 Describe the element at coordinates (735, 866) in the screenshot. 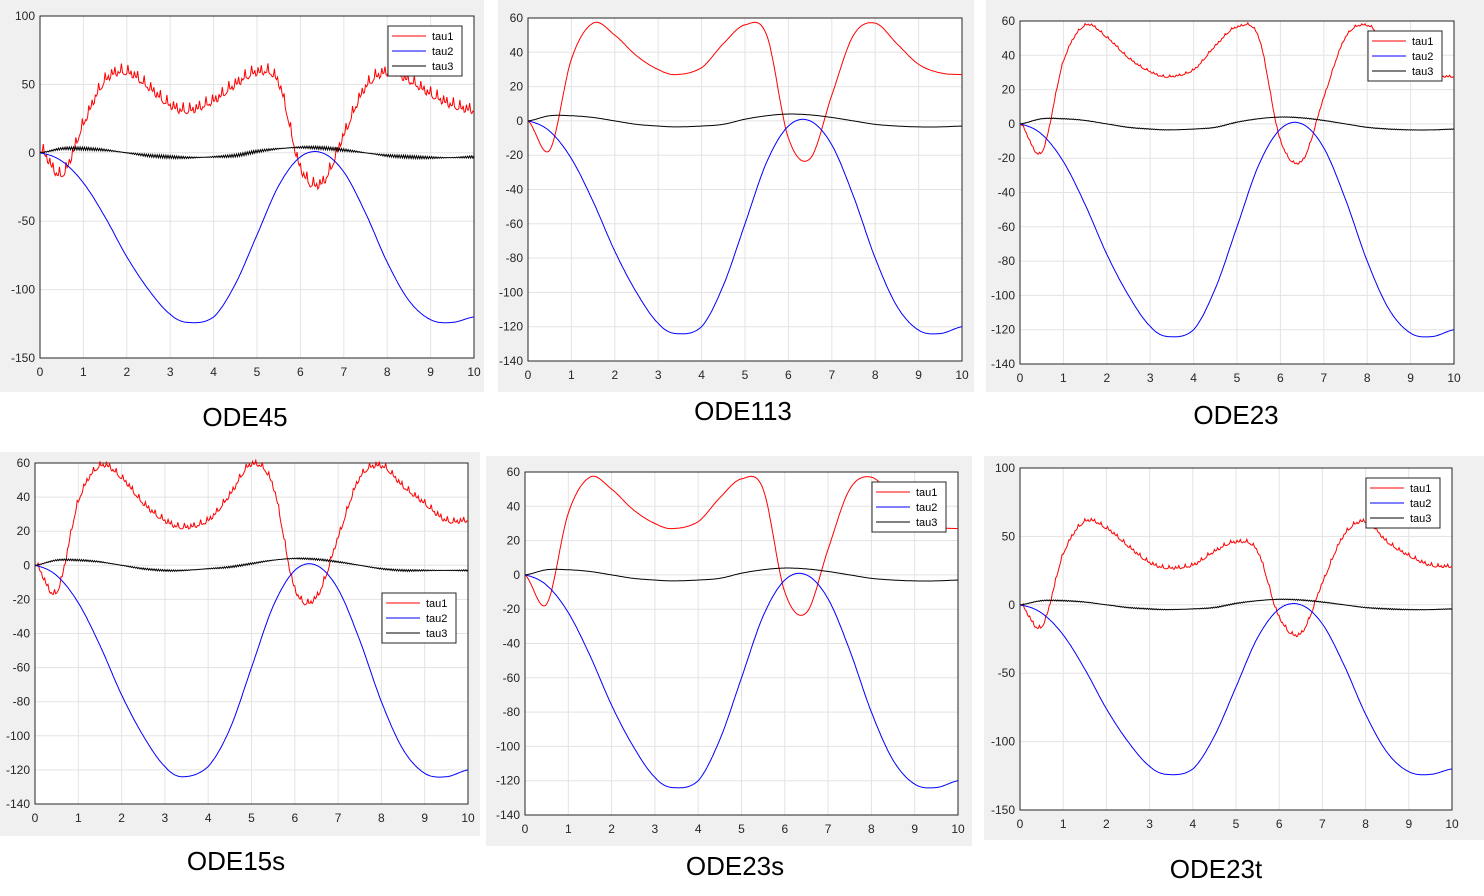

I see `caption-ode23s: ODE23s` at that location.